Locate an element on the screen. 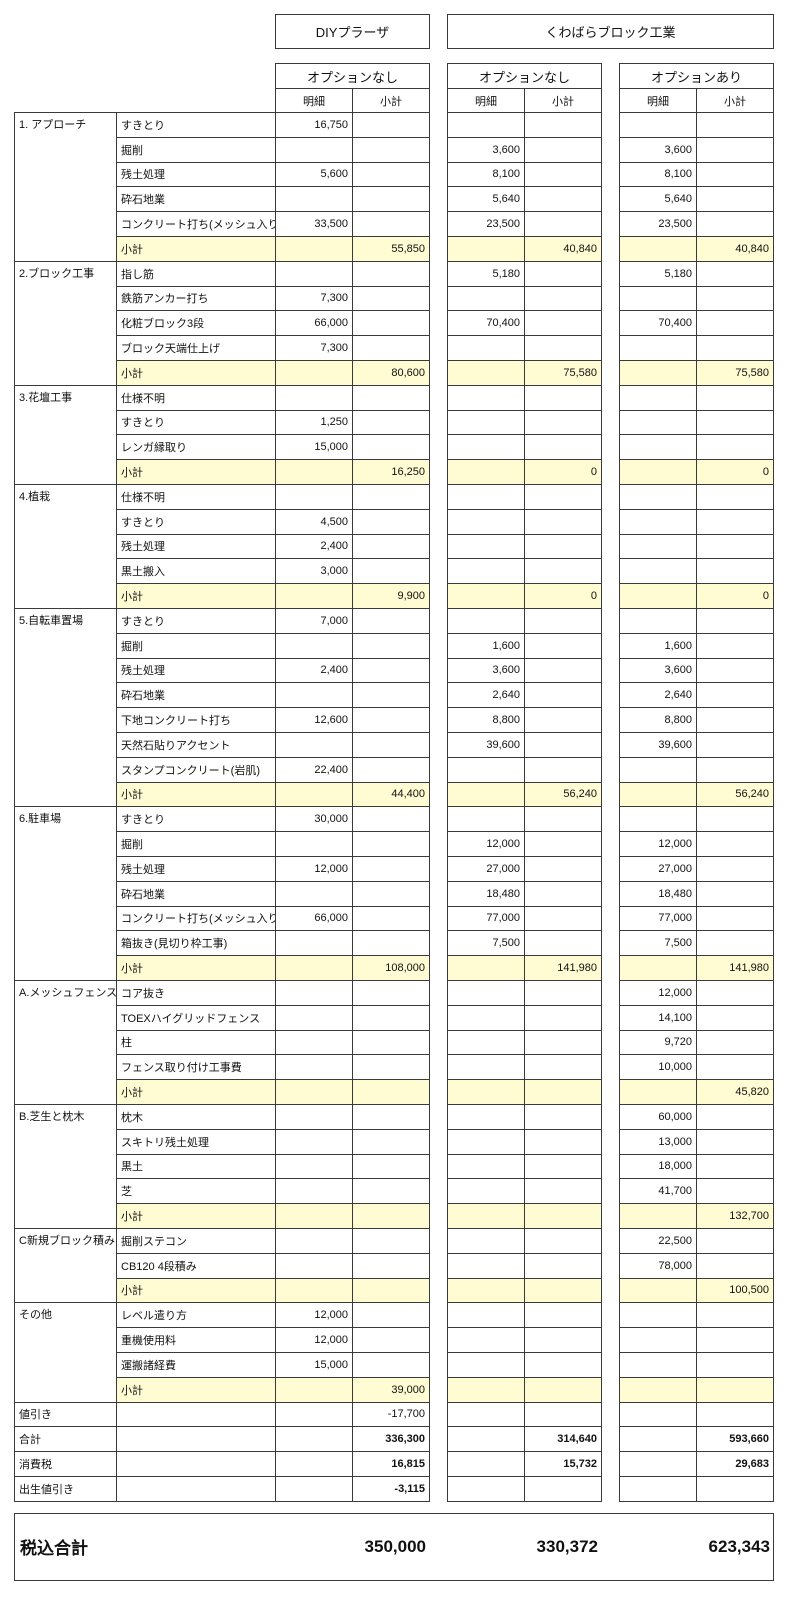 This screenshot has width=800, height=1598. amount-cell-text: 7,000 is located at coordinates (334, 620).